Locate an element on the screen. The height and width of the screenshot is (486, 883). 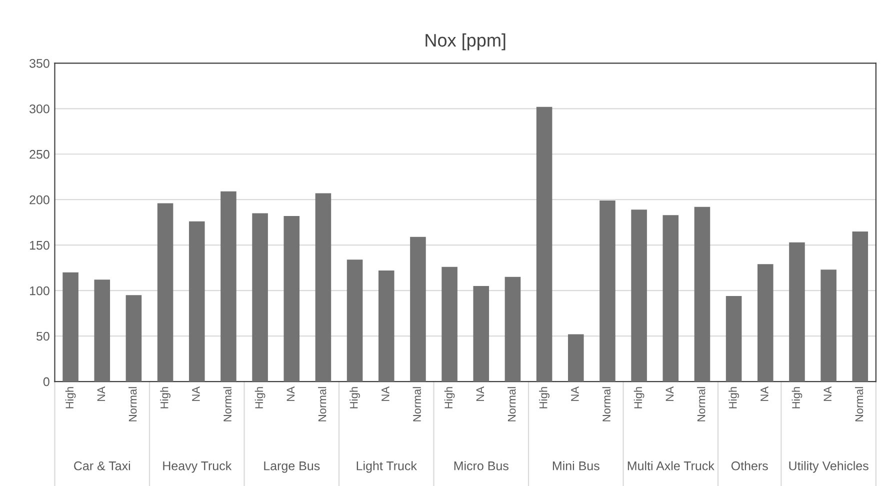
y-tick-label: 100 is located at coordinates (40, 291).